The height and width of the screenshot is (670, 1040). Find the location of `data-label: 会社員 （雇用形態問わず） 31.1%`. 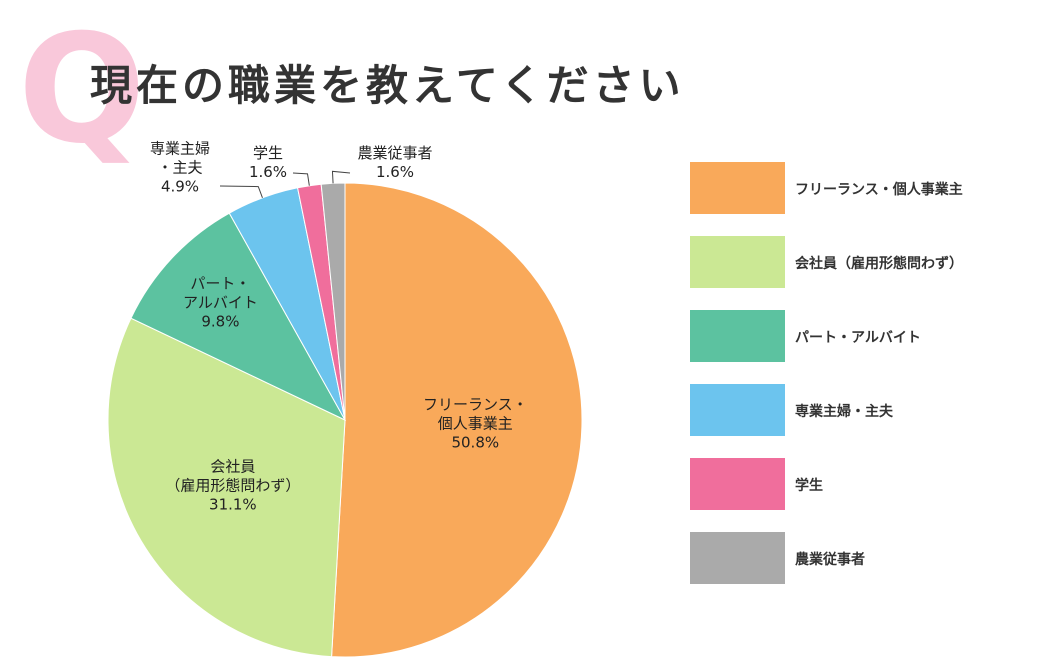

data-label: 会社員 （雇用形態問わず） 31.1% is located at coordinates (232, 486).